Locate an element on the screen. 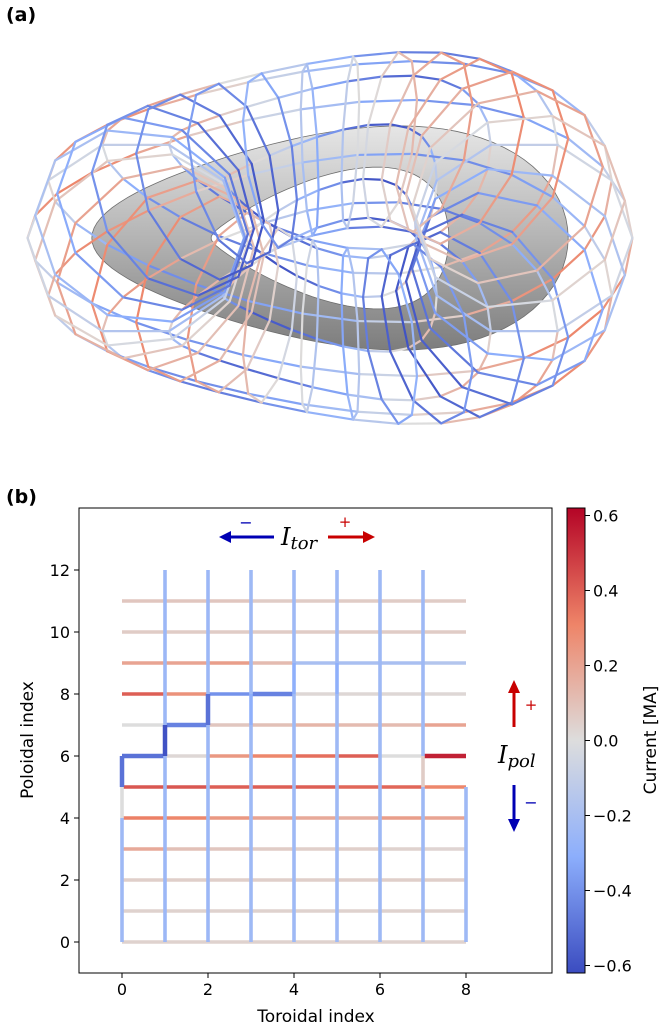  colorbar-tick-label: 0.4 is located at coordinates (605, 591).